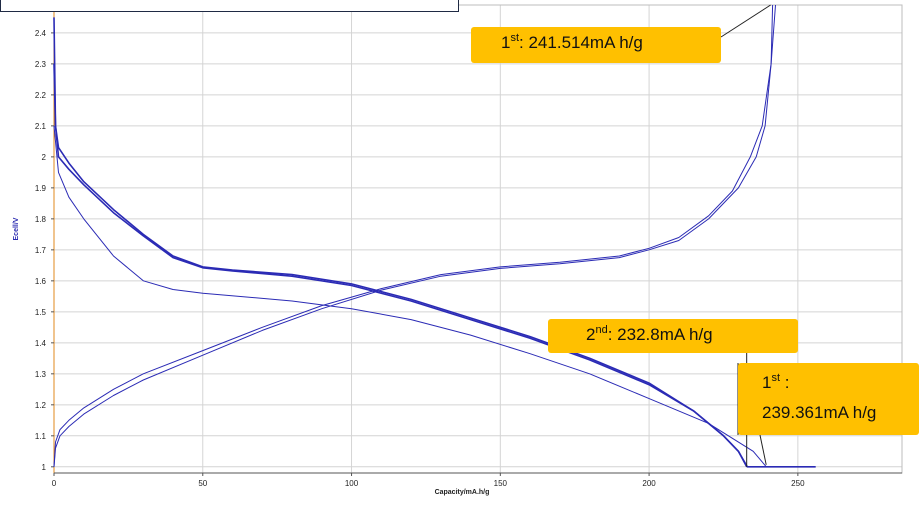 The image size is (919, 518). I want to click on y-tick-label: 2.3, so click(41, 64).